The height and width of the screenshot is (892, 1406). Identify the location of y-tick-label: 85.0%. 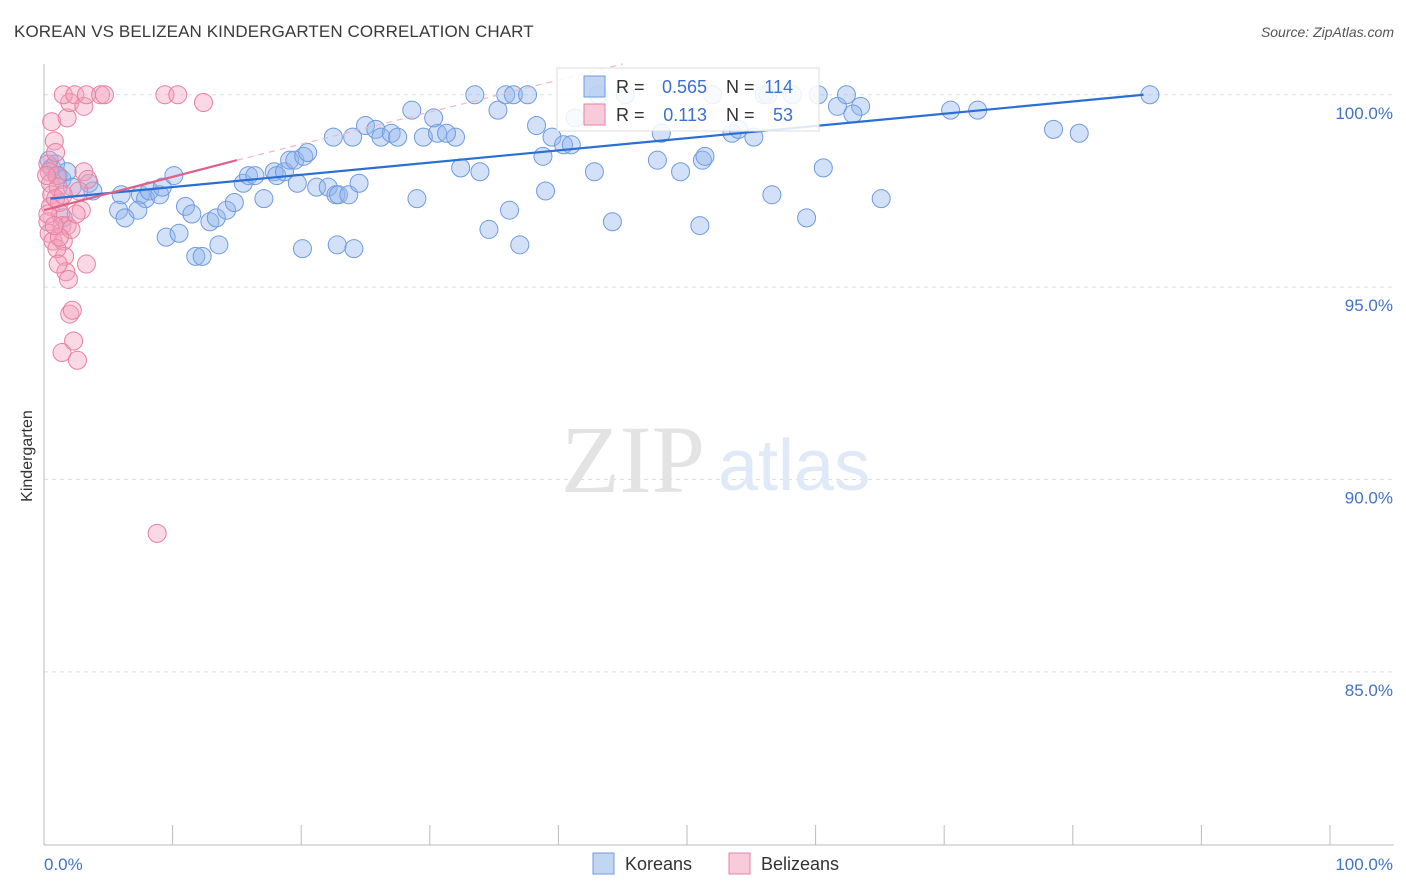
(1369, 690).